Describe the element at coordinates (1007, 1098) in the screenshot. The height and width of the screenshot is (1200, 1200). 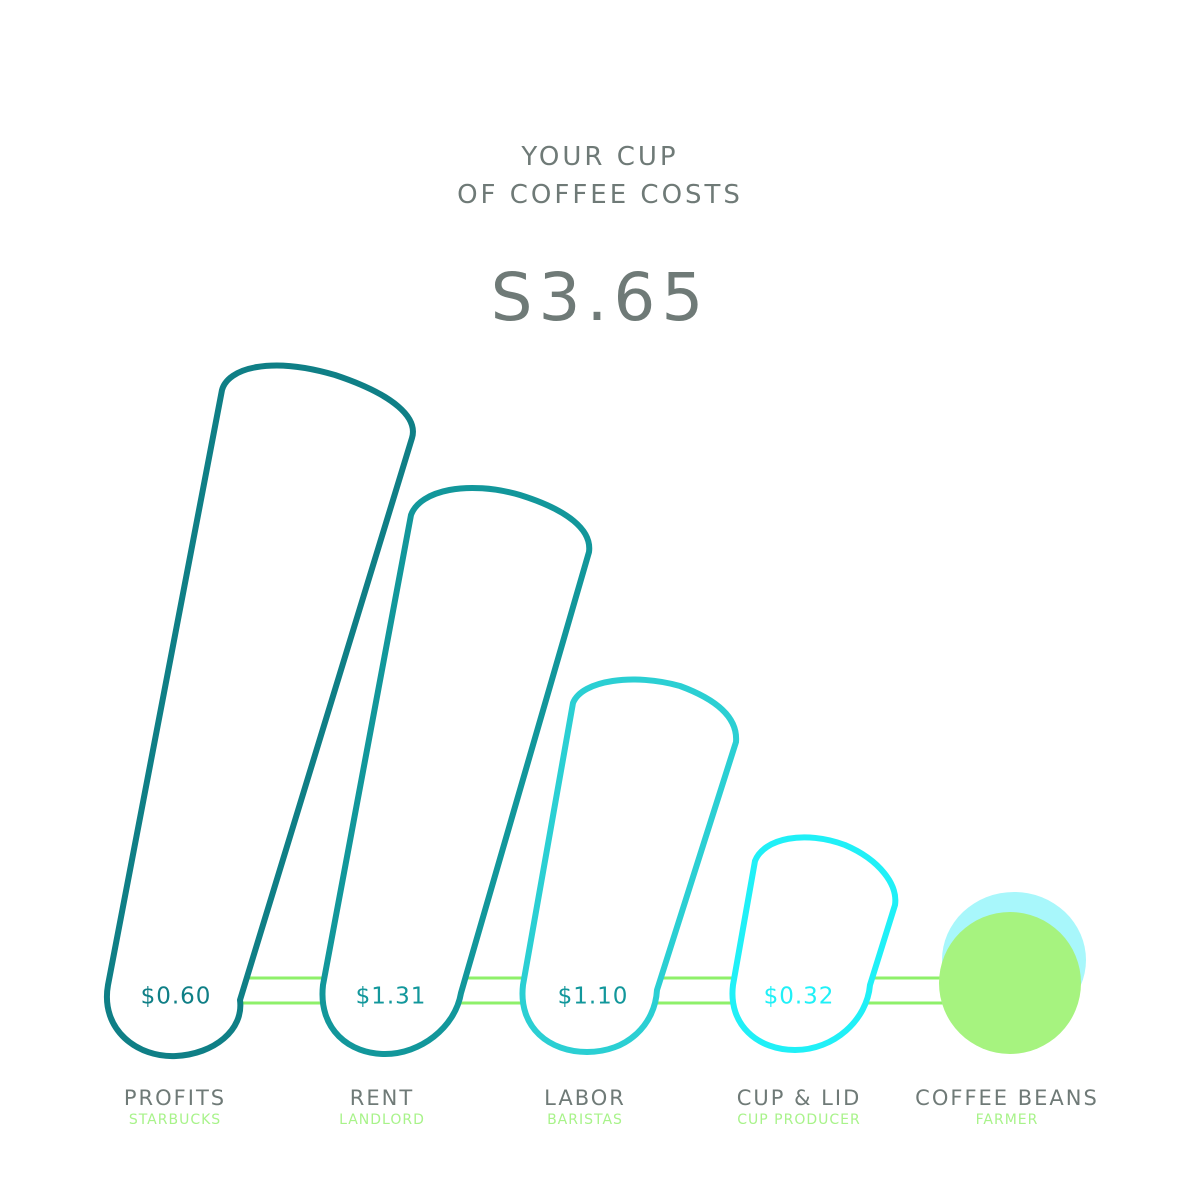
I see `category-label-5: COFFEE BEANS` at that location.